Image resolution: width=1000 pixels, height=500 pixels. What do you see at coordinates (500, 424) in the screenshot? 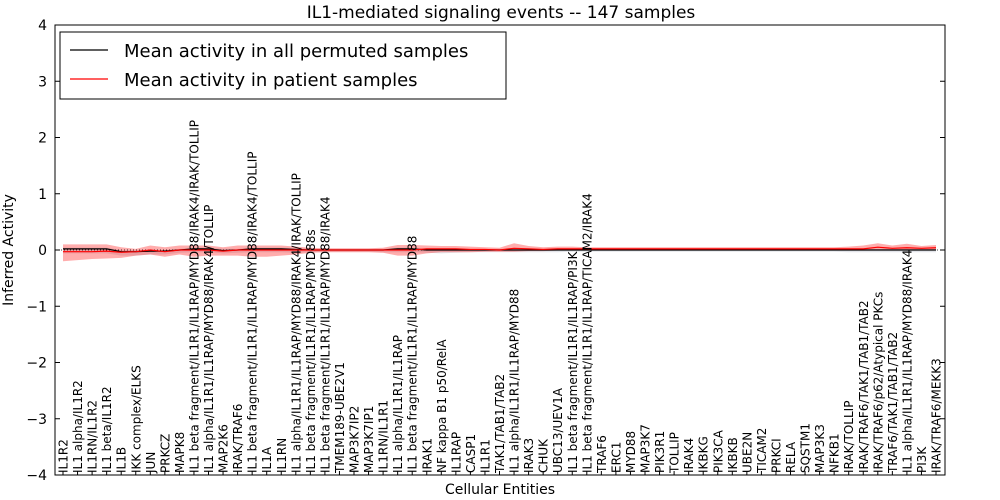
I see `x-tick-label: TAK1/TAB1/TAB2` at bounding box center [500, 424].